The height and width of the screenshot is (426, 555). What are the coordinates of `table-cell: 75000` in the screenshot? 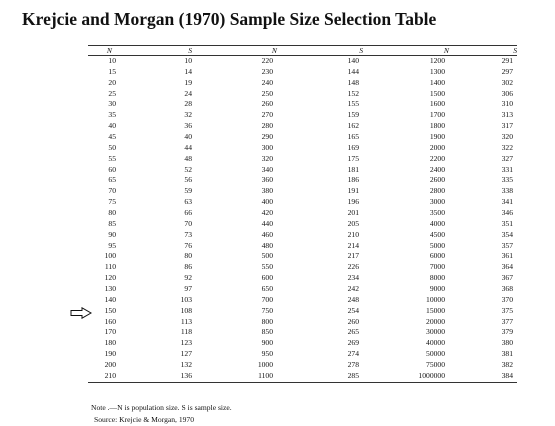 It's located at (435, 365).